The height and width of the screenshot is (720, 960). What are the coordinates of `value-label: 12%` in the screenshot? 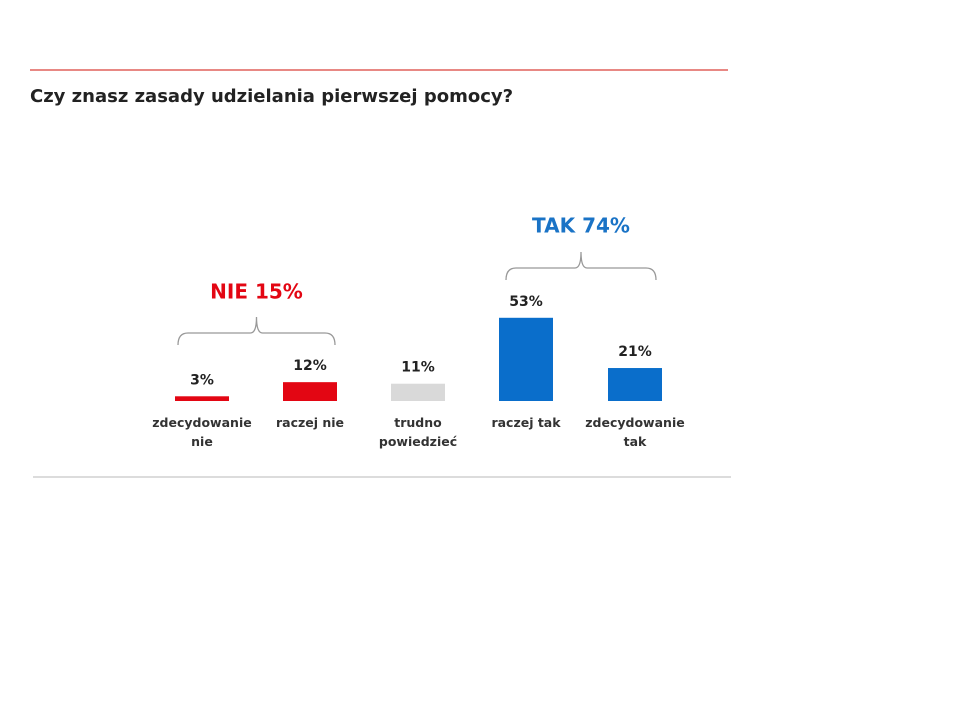 It's located at (310, 366).